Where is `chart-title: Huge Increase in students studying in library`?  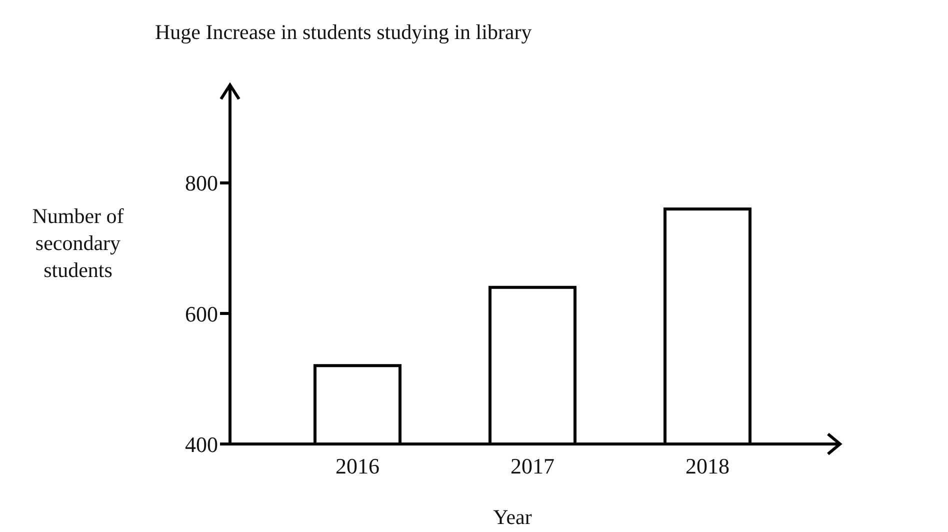
chart-title: Huge Increase in students studying in library is located at coordinates (343, 32).